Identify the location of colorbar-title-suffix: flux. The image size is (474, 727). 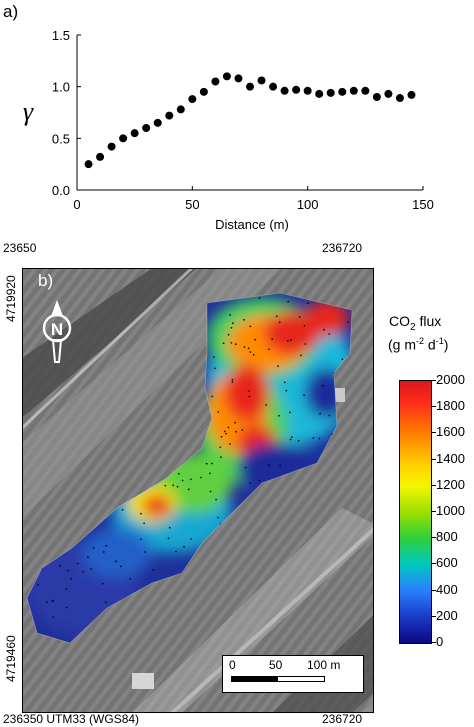
(428, 321).